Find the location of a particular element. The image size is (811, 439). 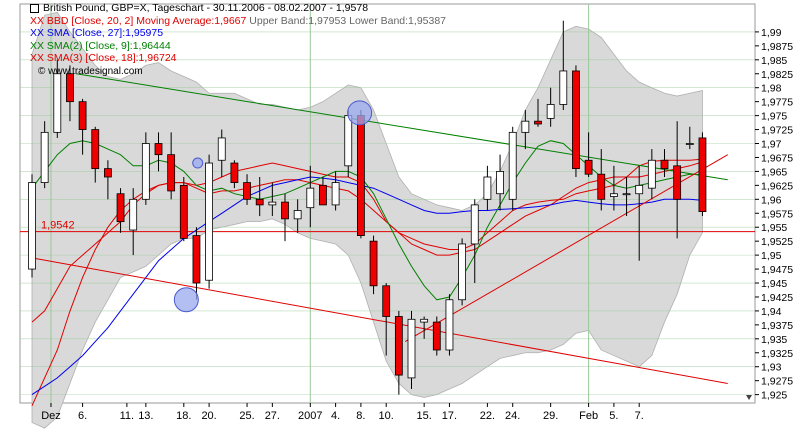

y-tick-label: 1,9275 is located at coordinates (777, 382).